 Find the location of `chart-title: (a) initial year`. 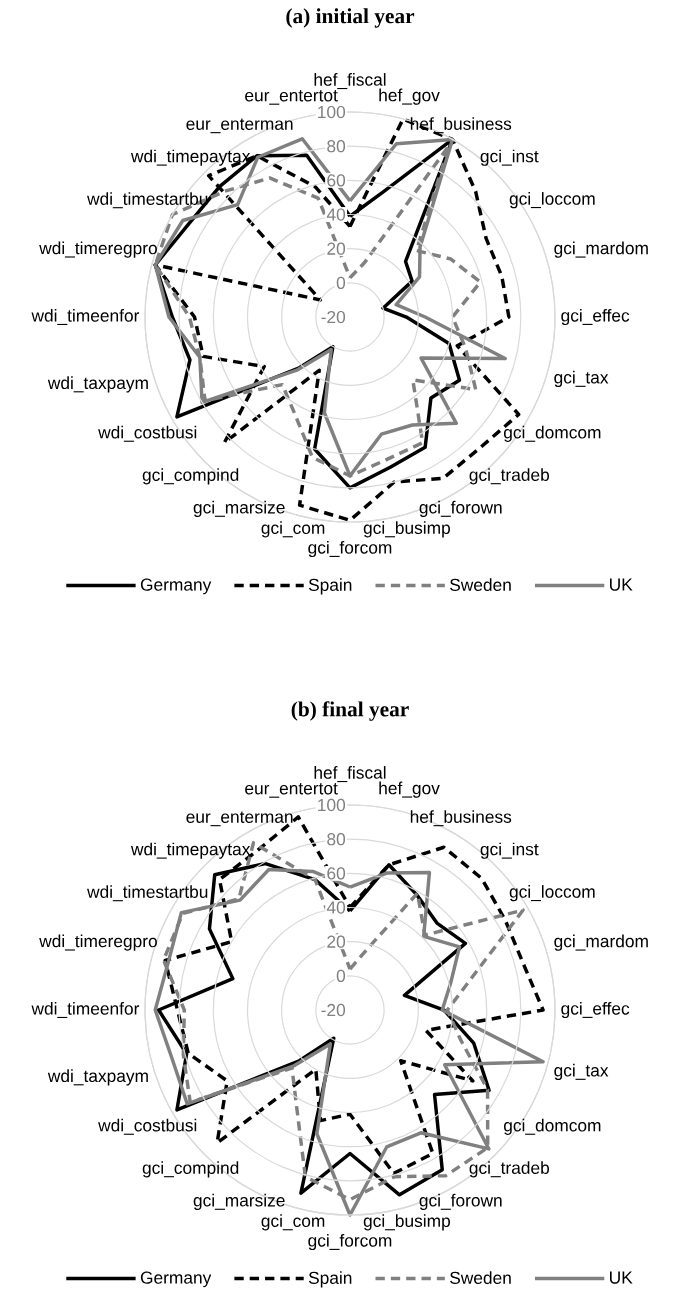

chart-title: (a) initial year is located at coordinates (350, 18).